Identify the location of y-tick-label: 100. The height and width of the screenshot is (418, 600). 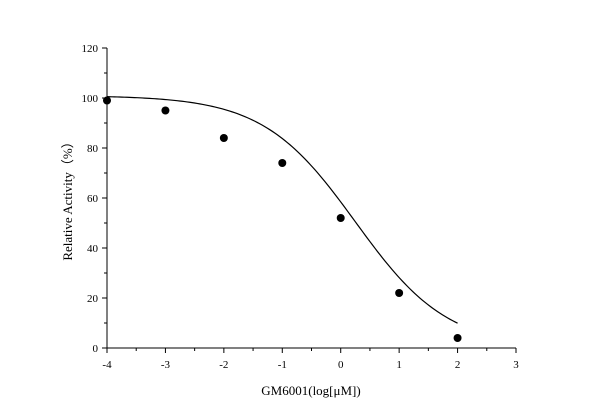
(90, 99).